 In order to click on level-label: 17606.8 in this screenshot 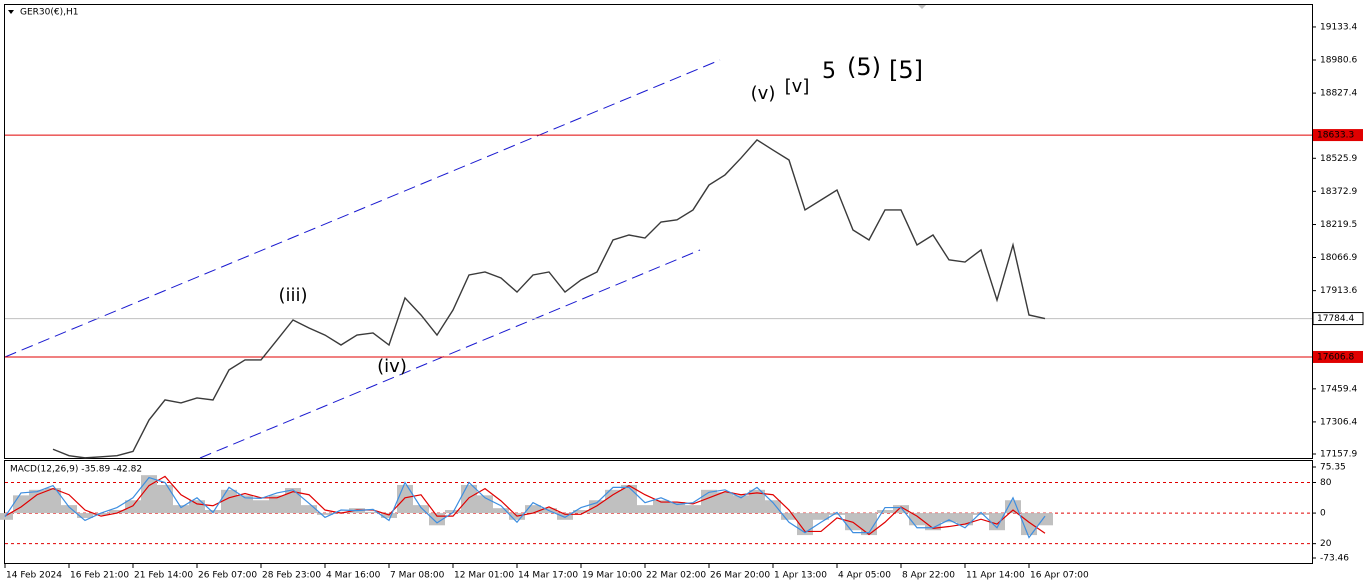, I will do `click(1335, 357)`.